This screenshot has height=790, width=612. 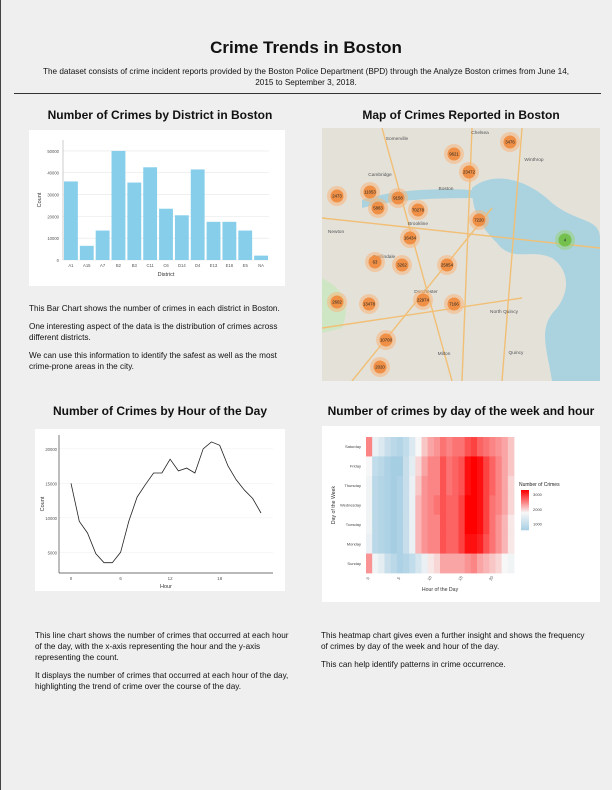 I want to click on divider, so click(x=307, y=93).